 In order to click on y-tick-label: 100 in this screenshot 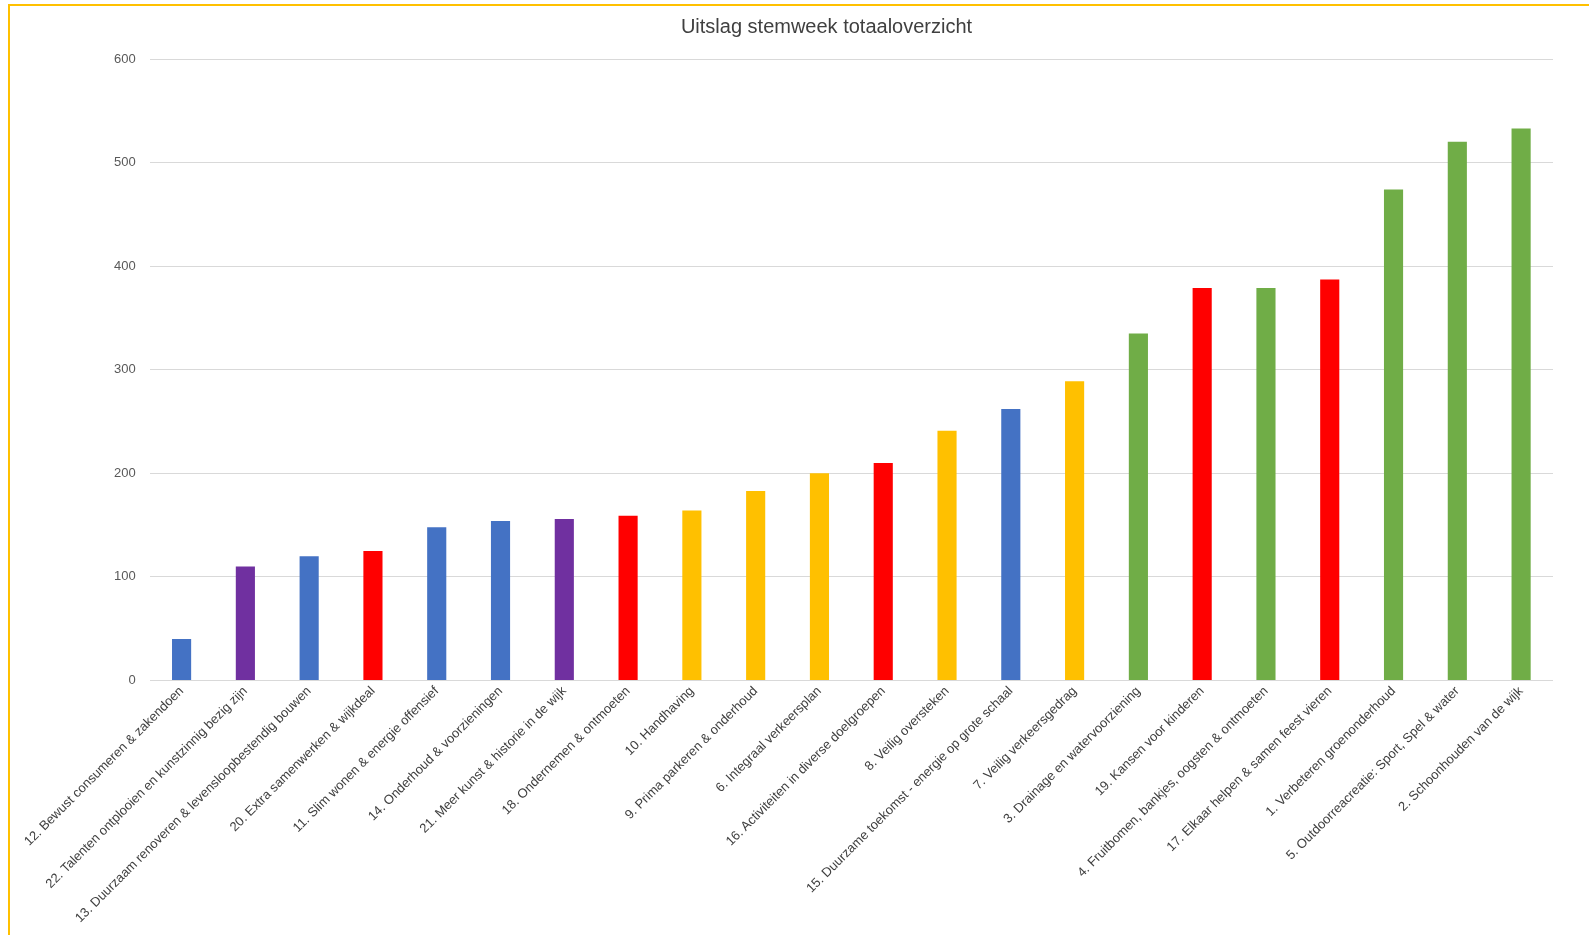, I will do `click(124, 576)`.